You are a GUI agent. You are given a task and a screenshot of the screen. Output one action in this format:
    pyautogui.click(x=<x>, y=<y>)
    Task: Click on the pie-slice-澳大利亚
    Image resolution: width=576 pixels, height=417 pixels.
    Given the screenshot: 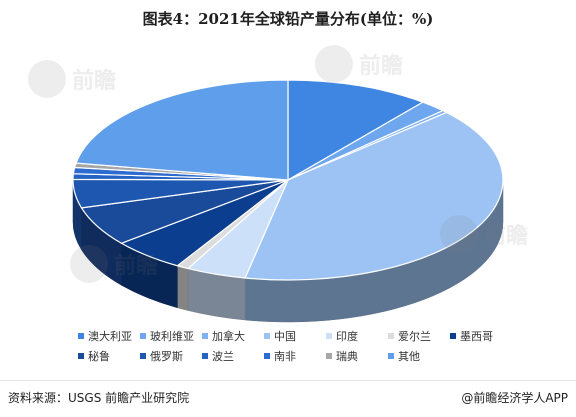 What is the action you would take?
    pyautogui.click(x=356, y=130)
    